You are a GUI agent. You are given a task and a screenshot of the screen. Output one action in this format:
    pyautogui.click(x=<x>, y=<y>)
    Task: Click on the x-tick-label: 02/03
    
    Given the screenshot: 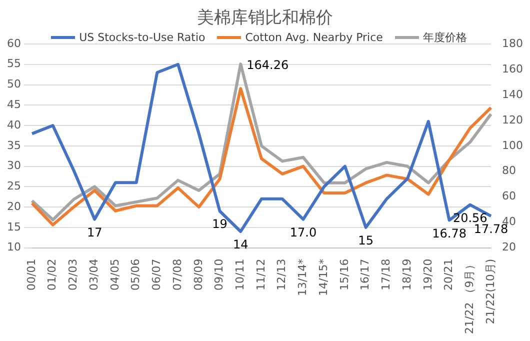 What is the action you would take?
    pyautogui.click(x=73, y=274)
    